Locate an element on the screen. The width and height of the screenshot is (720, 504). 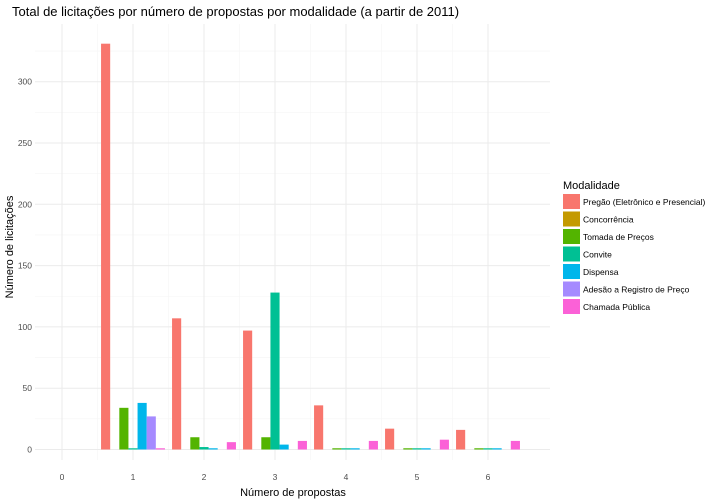
legend-label: Adesão a Registro de Preço is located at coordinates (636, 290).